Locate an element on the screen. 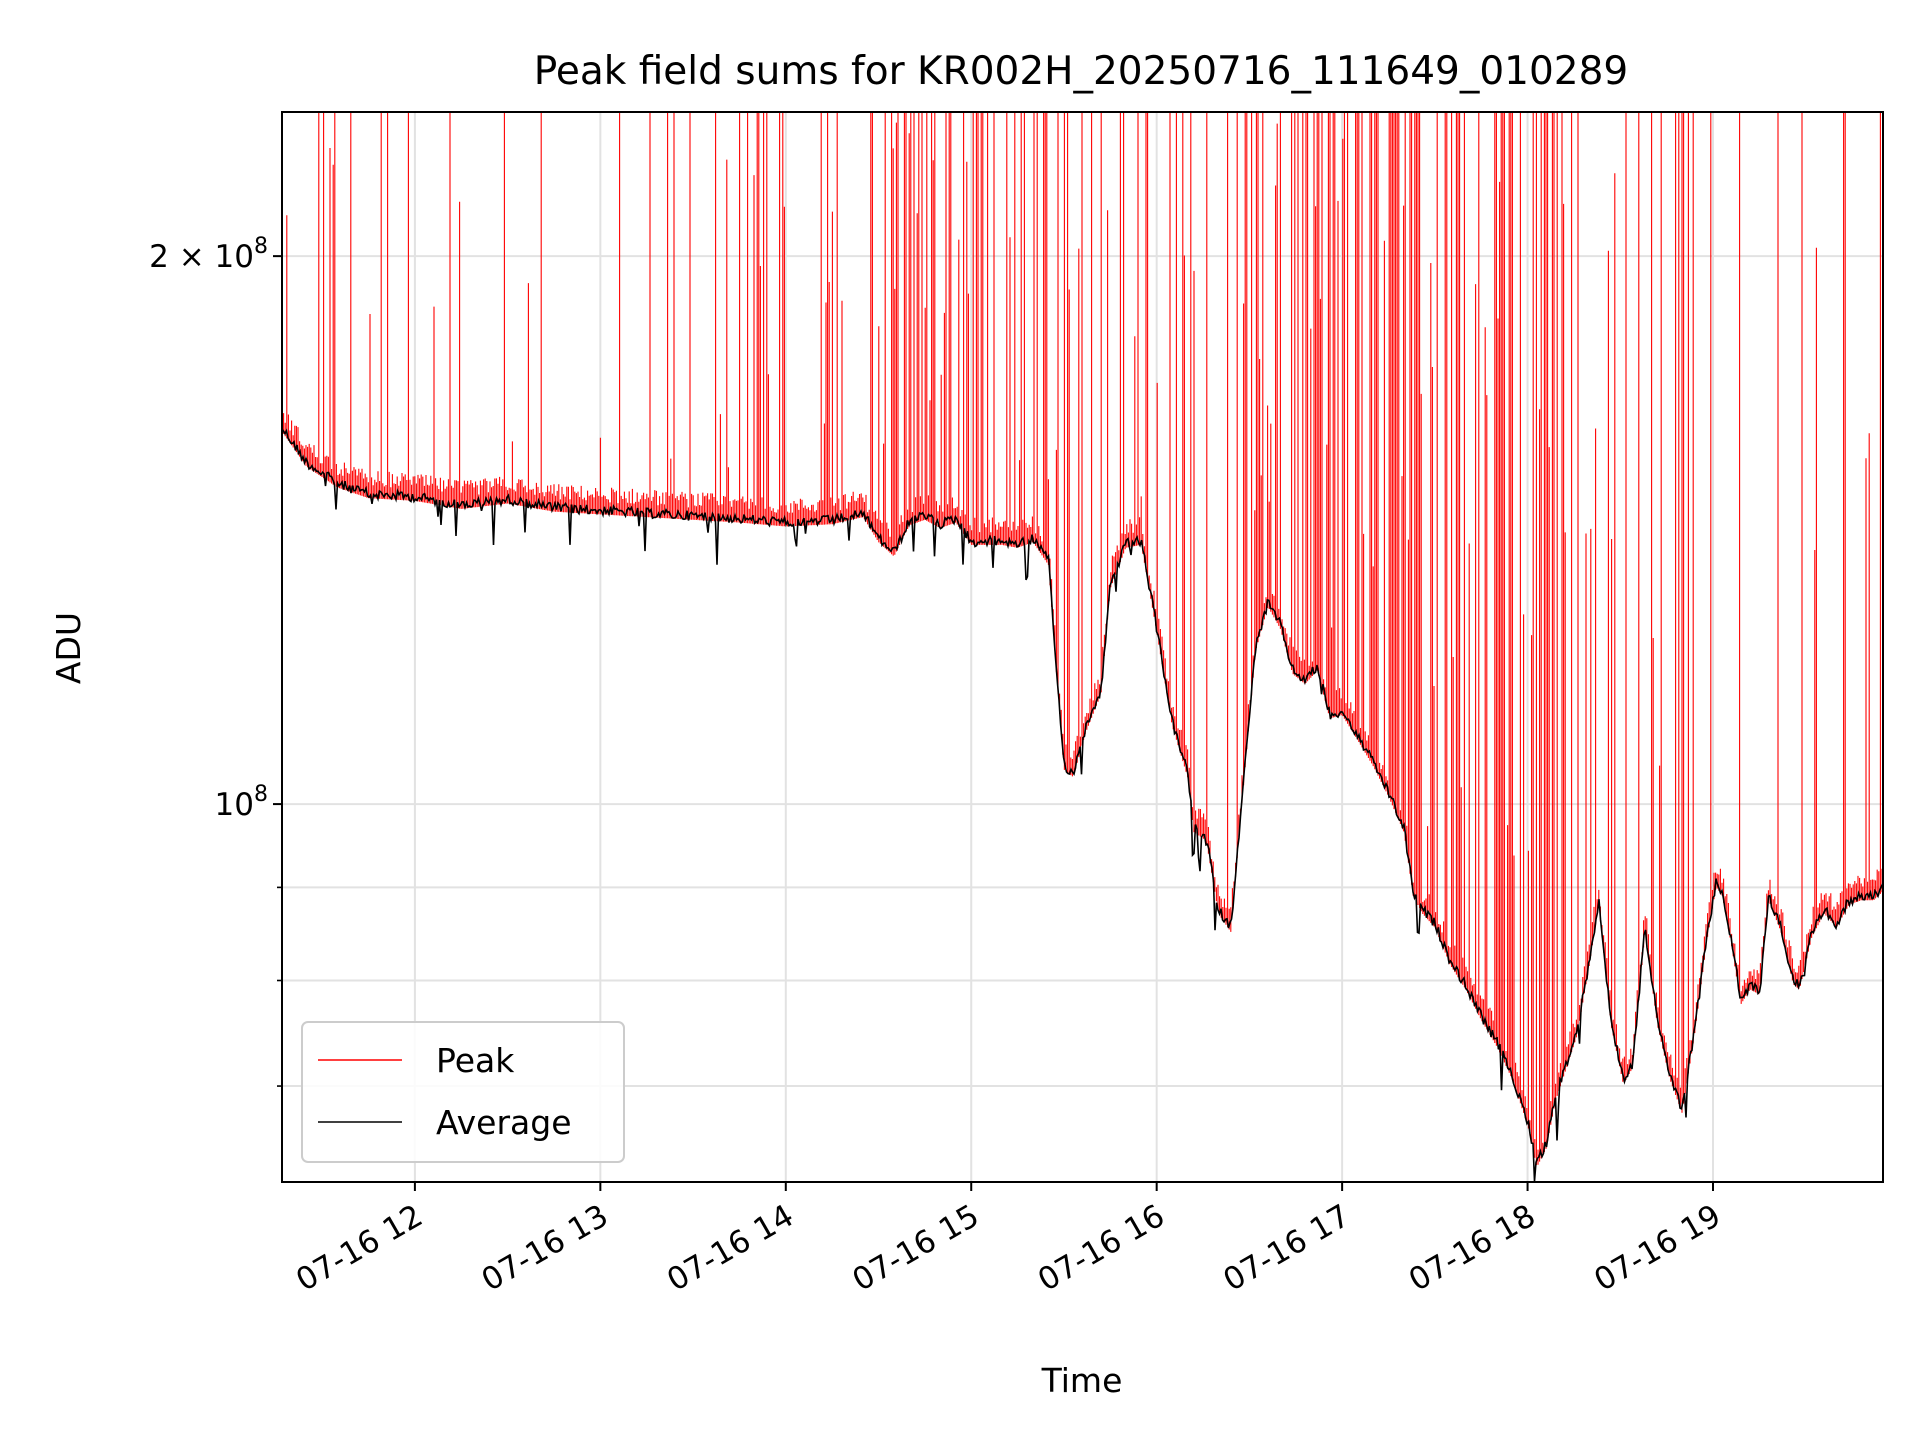  x-axis-label: Time is located at coordinates (1082, 1380).